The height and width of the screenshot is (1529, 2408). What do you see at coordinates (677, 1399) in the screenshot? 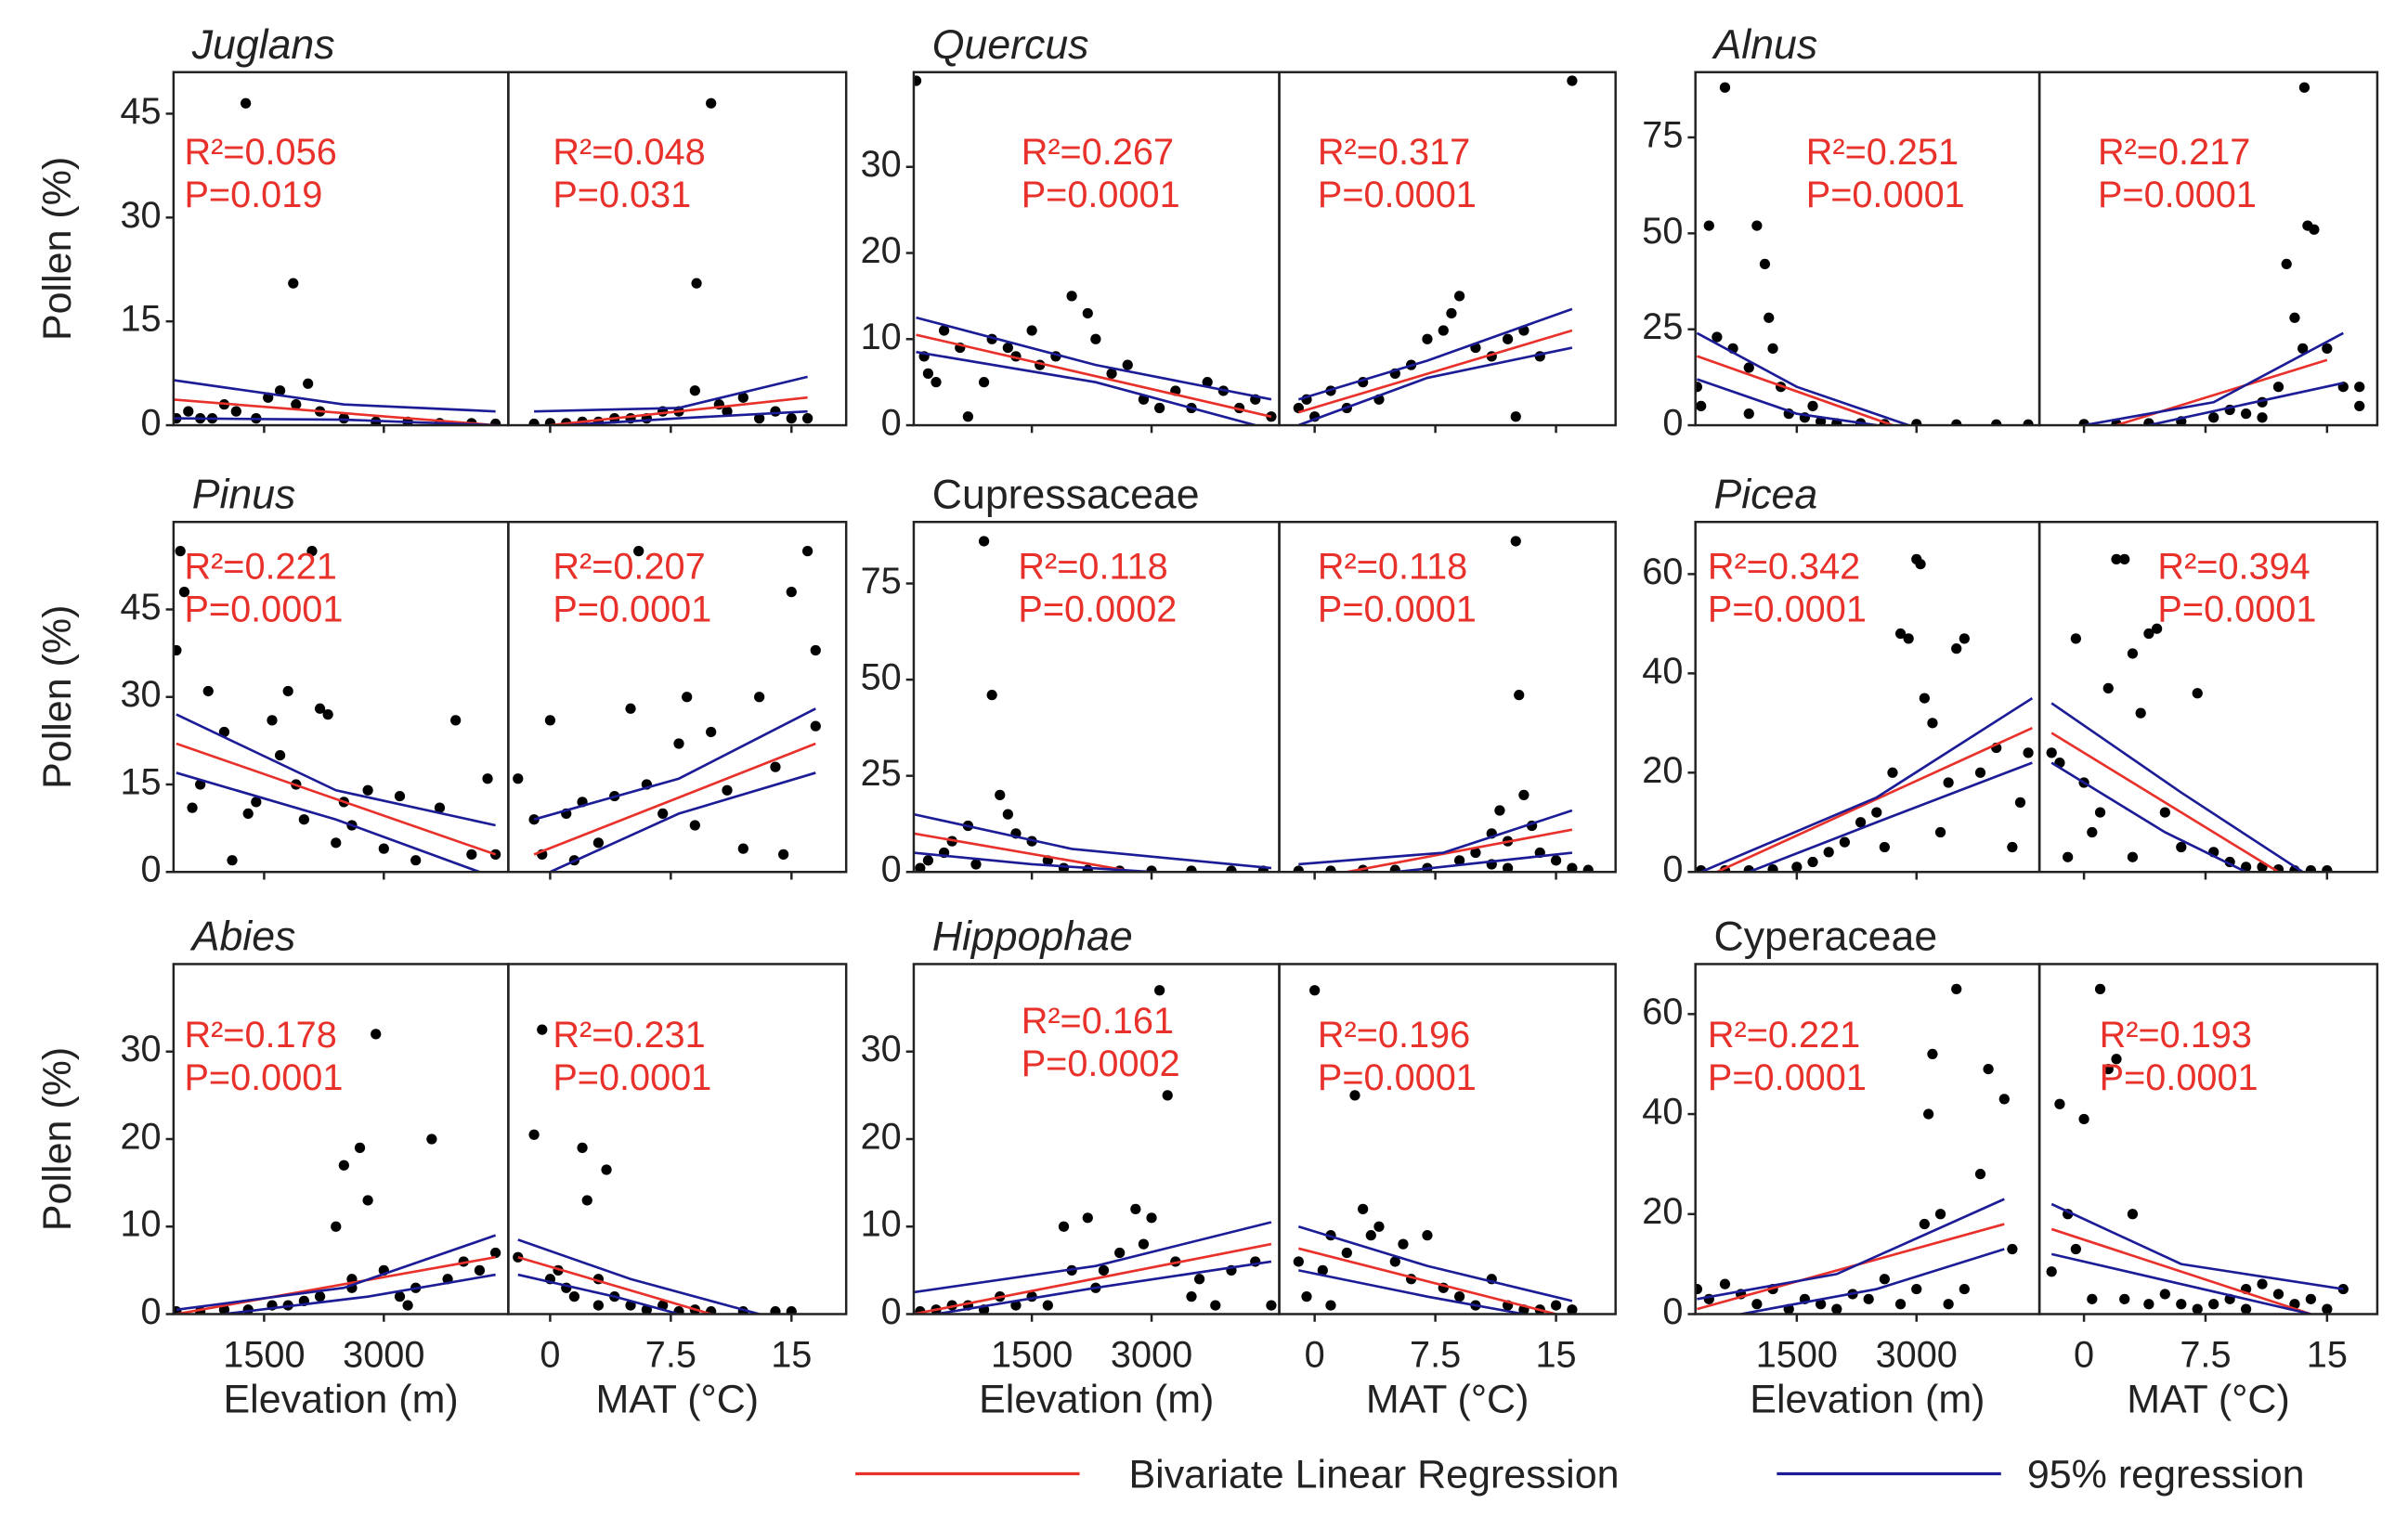
I see `x-axis-label: MAT (°C)` at bounding box center [677, 1399].